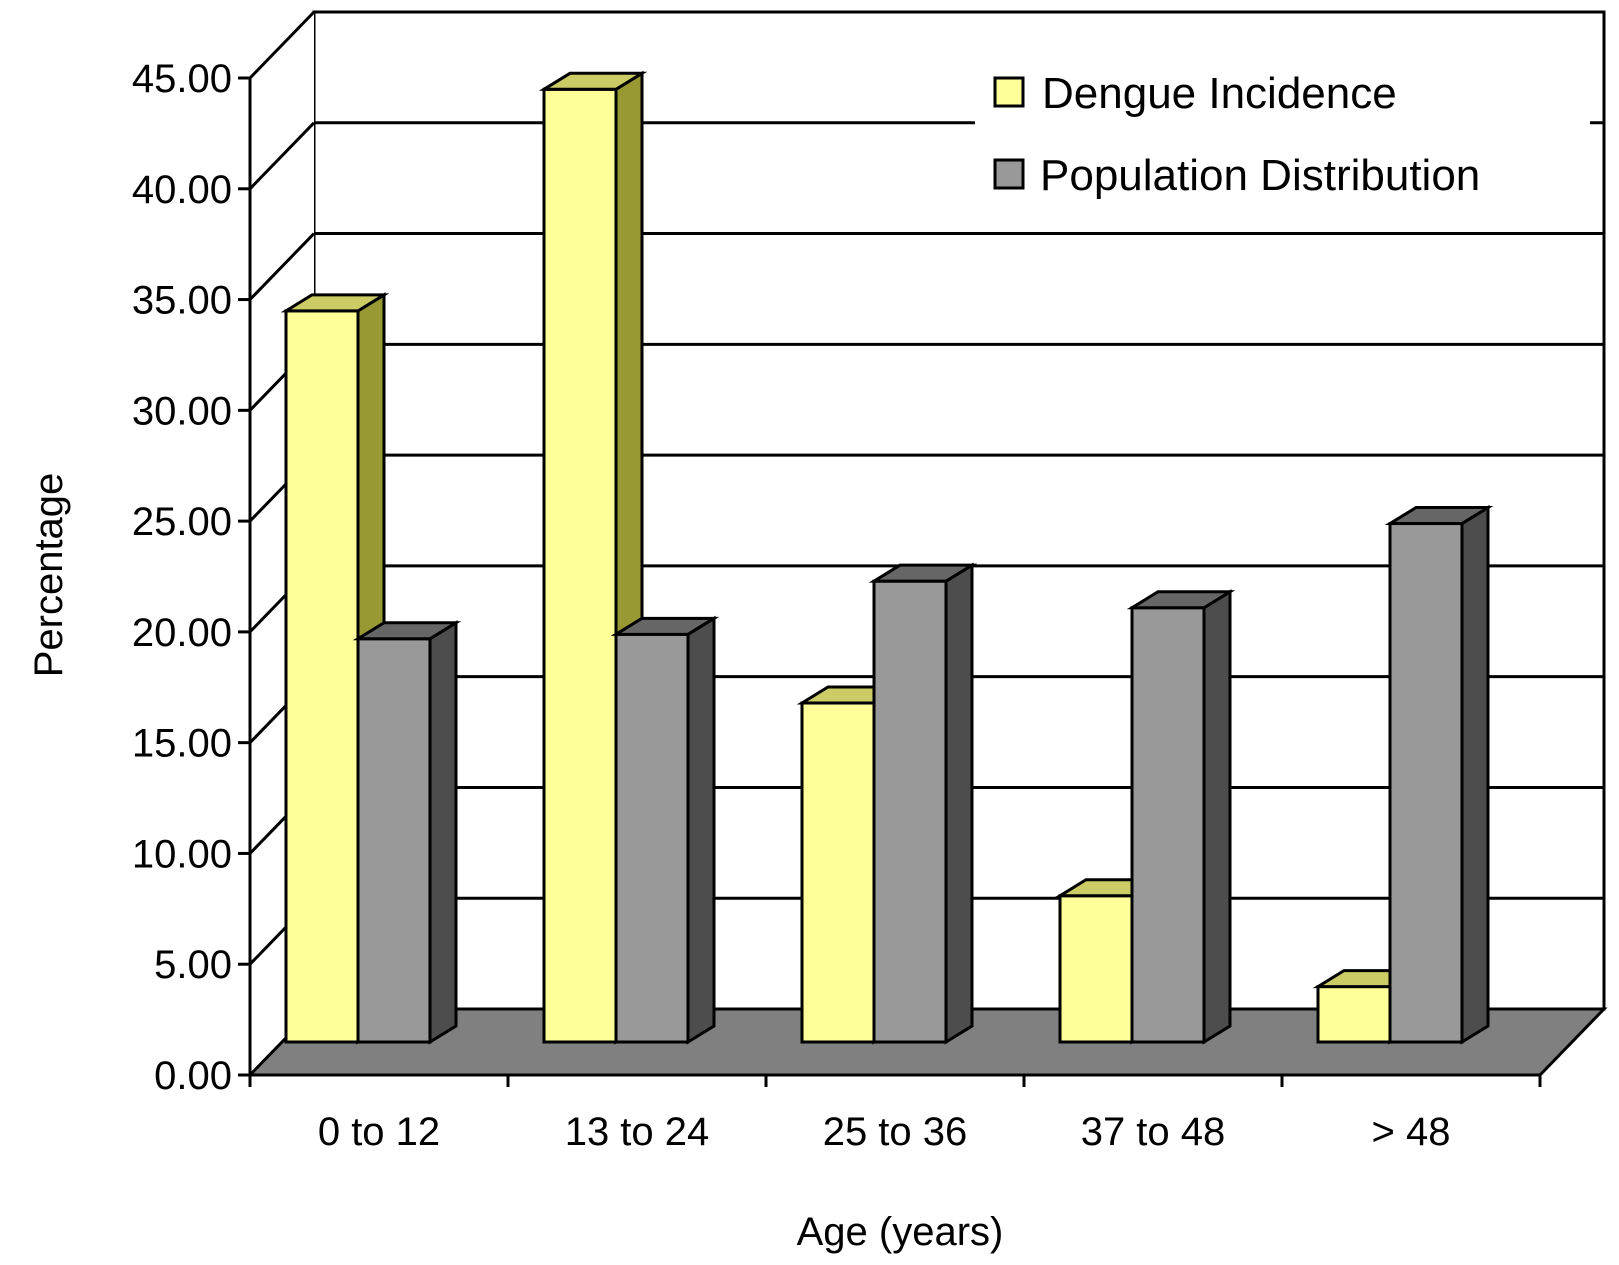 The height and width of the screenshot is (1265, 1619). Describe the element at coordinates (182, 190) in the screenshot. I see `y-tick-label: 40.00` at that location.